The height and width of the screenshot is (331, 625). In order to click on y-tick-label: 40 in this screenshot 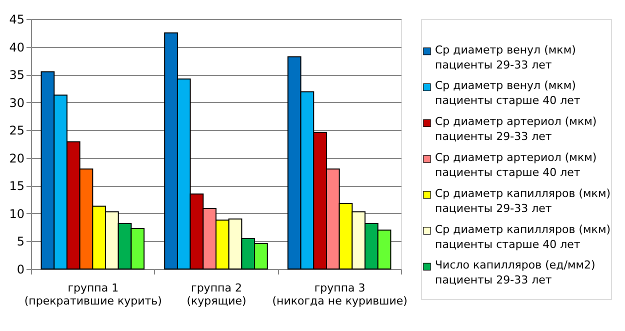, I will do `click(16, 47)`.